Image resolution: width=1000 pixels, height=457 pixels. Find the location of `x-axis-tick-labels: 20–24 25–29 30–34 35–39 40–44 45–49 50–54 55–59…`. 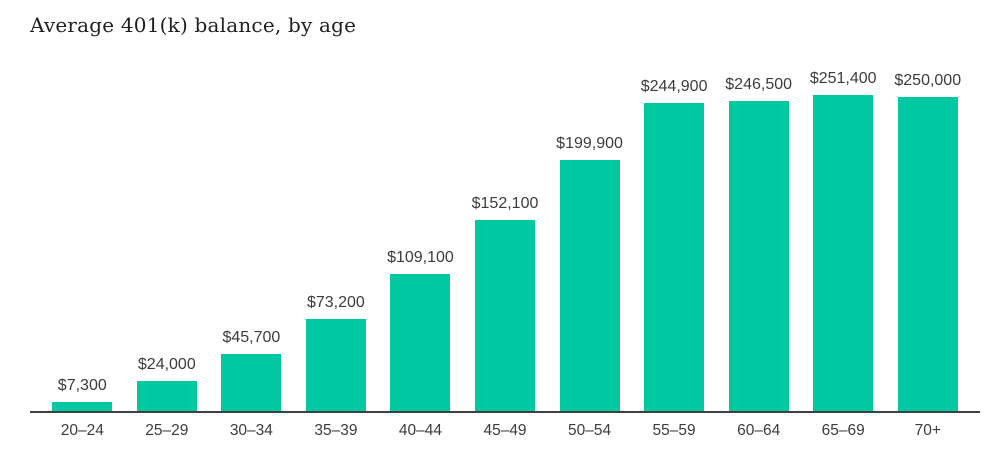

x-axis-tick-labels: 20–24 25–29 30–34 35–39 40–44 45–49 50–54 55–59… is located at coordinates (505, 431).